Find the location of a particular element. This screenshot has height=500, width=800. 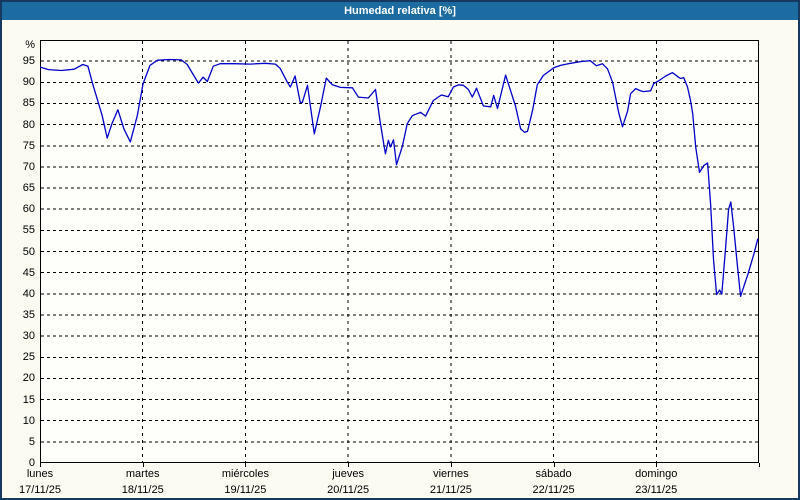

day-date-label: 18/11/25 is located at coordinates (142, 490).